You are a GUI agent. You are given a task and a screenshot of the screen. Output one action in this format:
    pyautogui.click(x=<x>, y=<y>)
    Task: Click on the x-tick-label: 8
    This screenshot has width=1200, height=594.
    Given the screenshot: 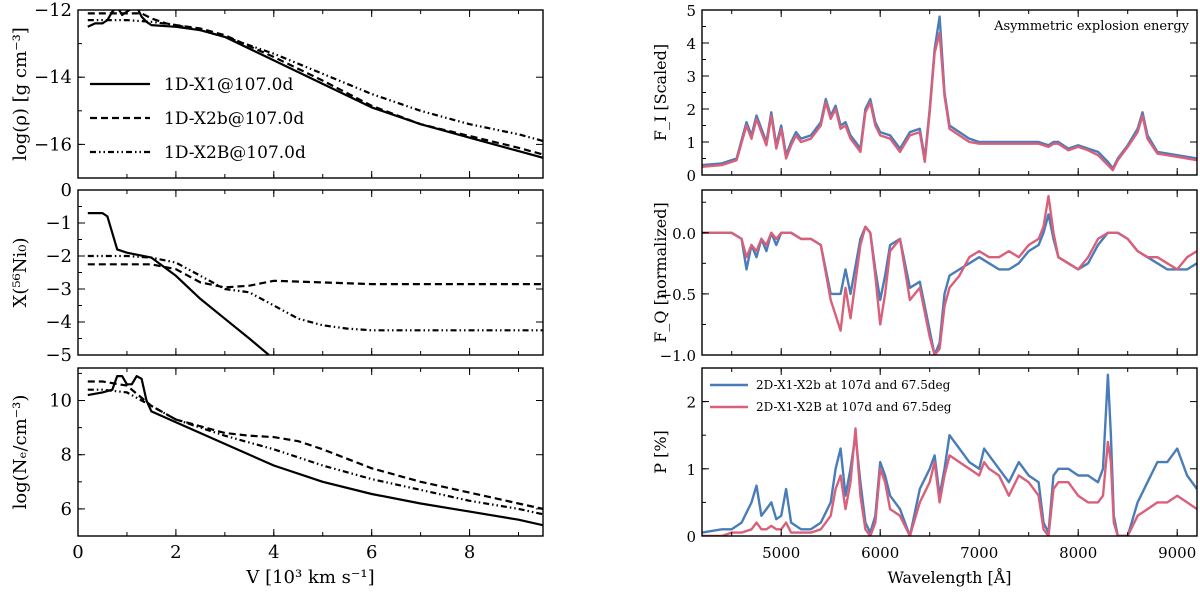 What is the action you would take?
    pyautogui.click(x=469, y=552)
    